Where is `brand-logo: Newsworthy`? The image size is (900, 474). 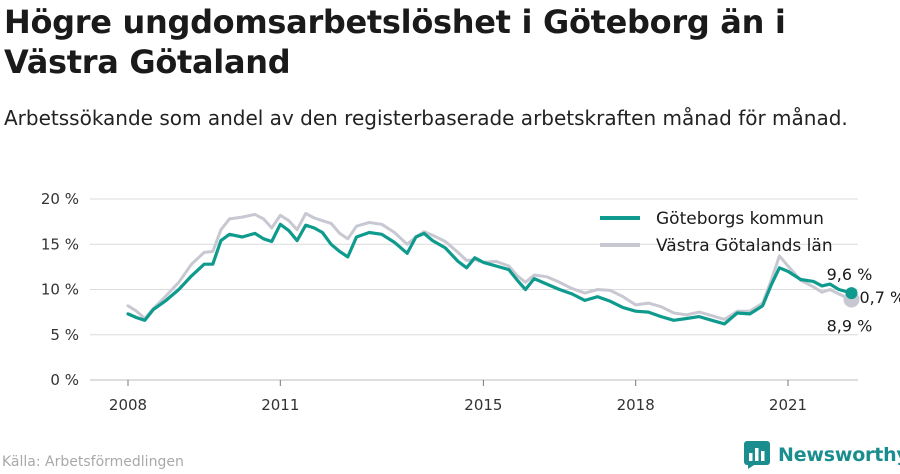
brand-logo: Newsworthy is located at coordinates (822, 455).